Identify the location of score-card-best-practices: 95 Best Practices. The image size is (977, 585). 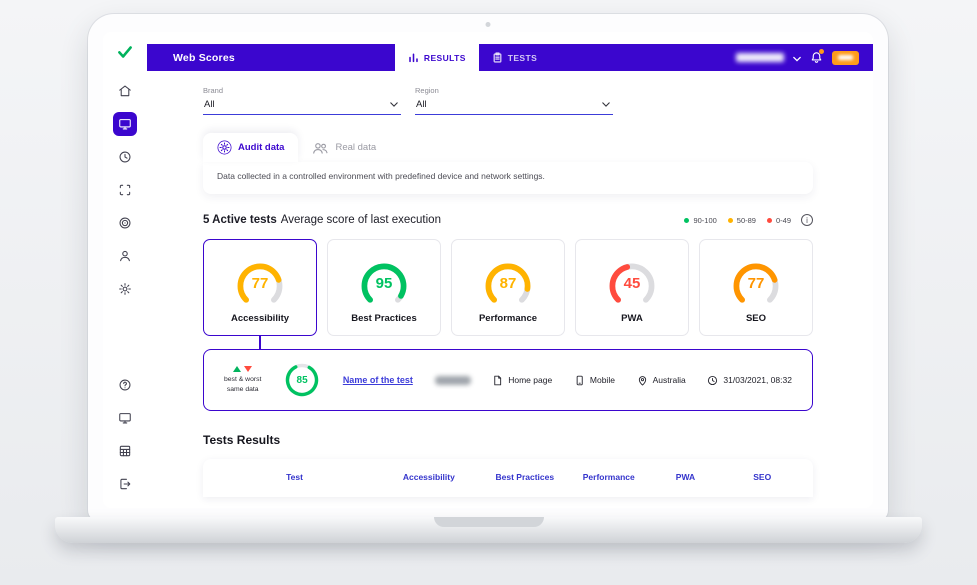
(384, 287).